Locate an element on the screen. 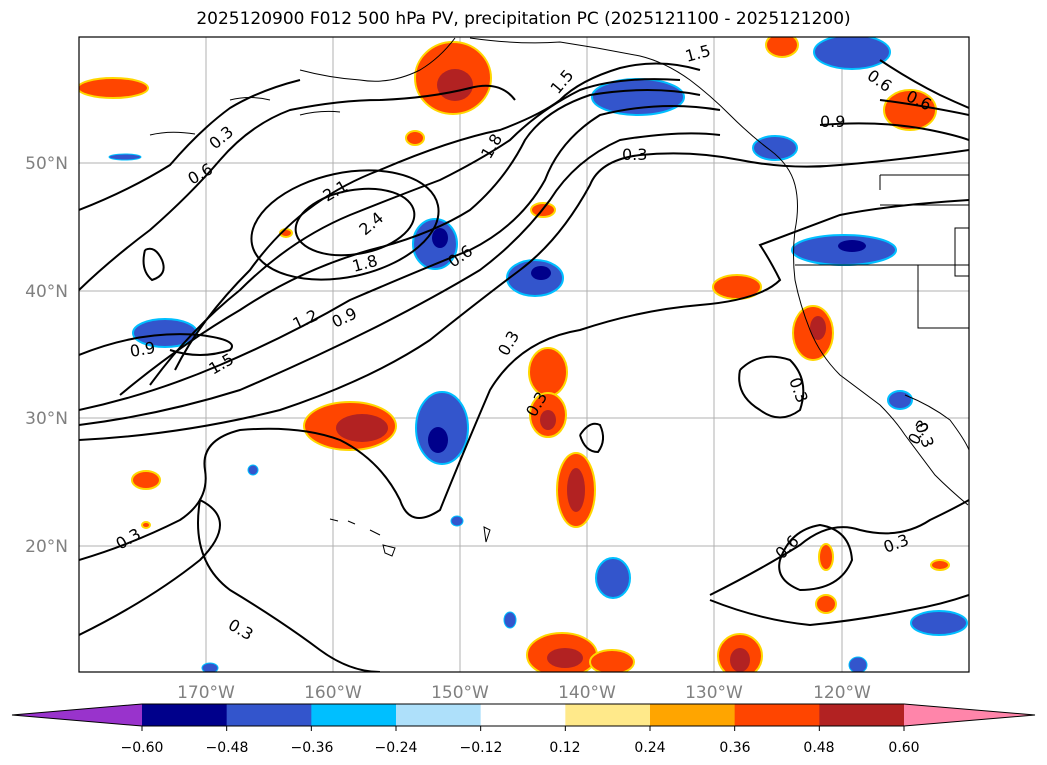  longitude-labels: 170°W 160°W 150°W 140°W 130°W 120°W is located at coordinates (524, 693).